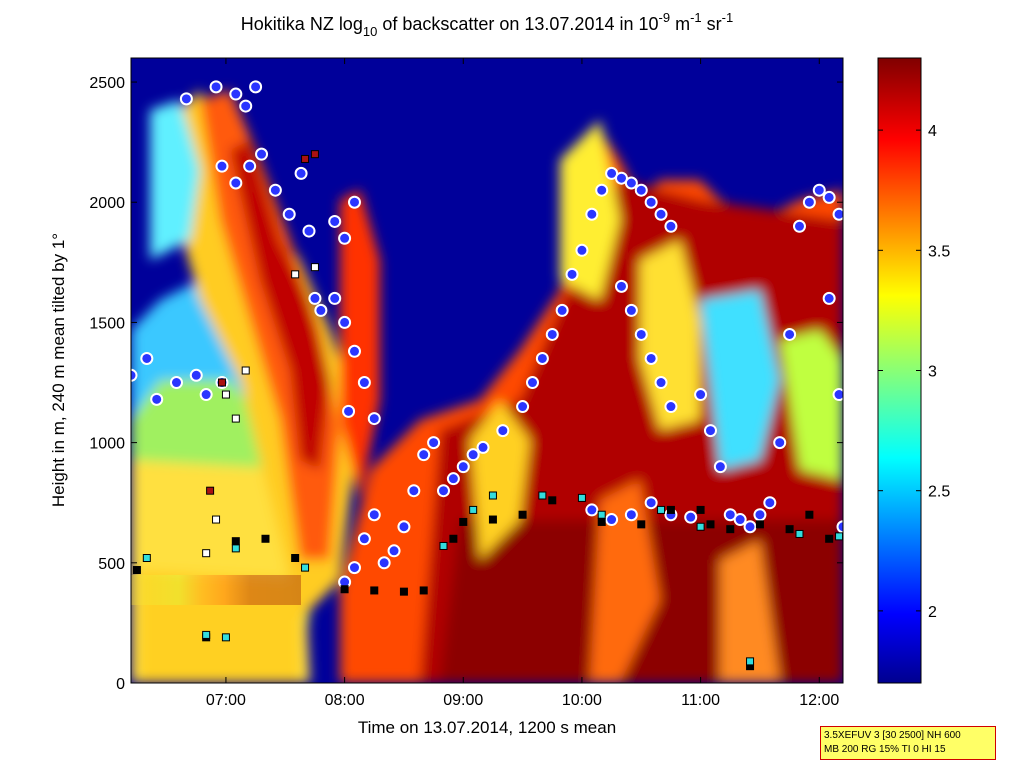 The image size is (1023, 767). What do you see at coordinates (932, 372) in the screenshot?
I see `colorbar-tick-label: 3` at bounding box center [932, 372].